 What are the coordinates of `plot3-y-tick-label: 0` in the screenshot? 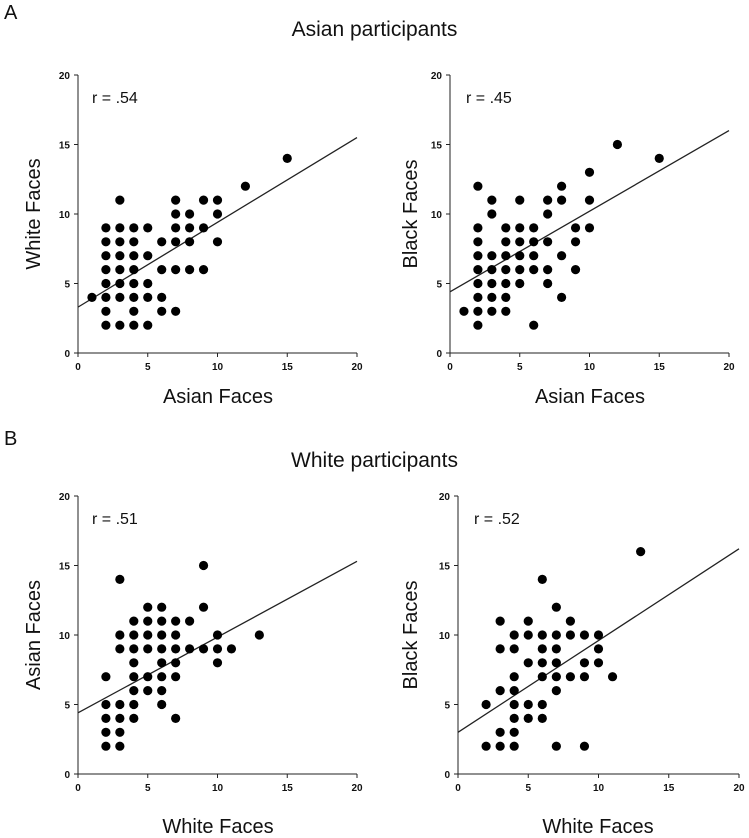 It's located at (67, 775).